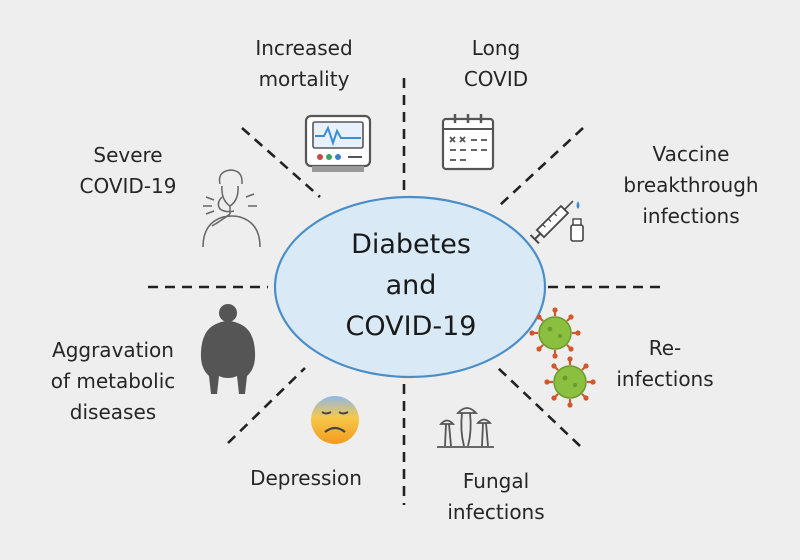  I want to click on virus-icon, so click(562, 357).